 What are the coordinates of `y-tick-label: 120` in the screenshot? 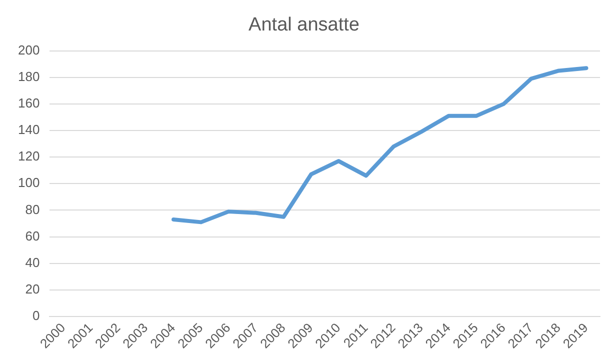 It's located at (29, 156).